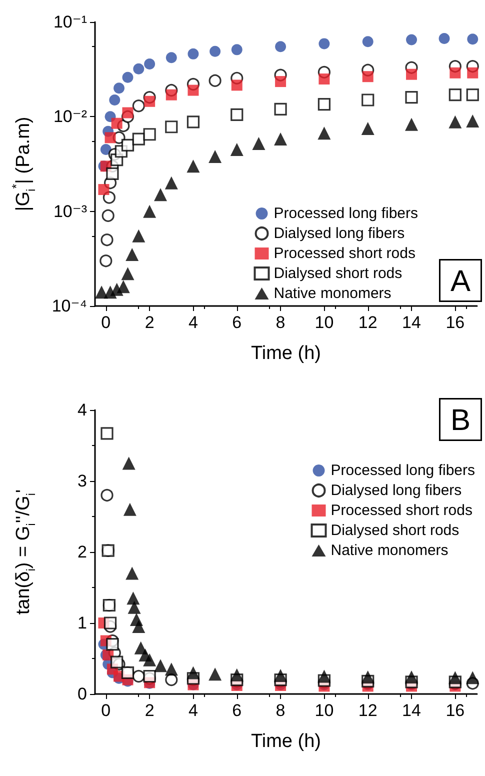 The width and height of the screenshot is (485, 776). What do you see at coordinates (82, 694) in the screenshot?
I see `y-tick-label: 0` at bounding box center [82, 694].